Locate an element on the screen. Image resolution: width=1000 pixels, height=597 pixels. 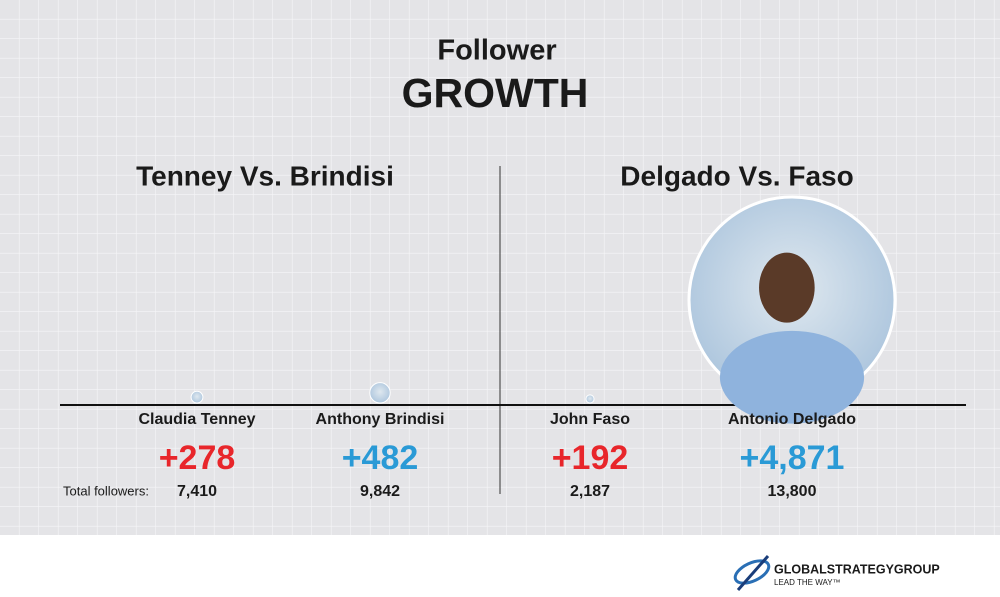
total-followers: 9,842 is located at coordinates (380, 491).